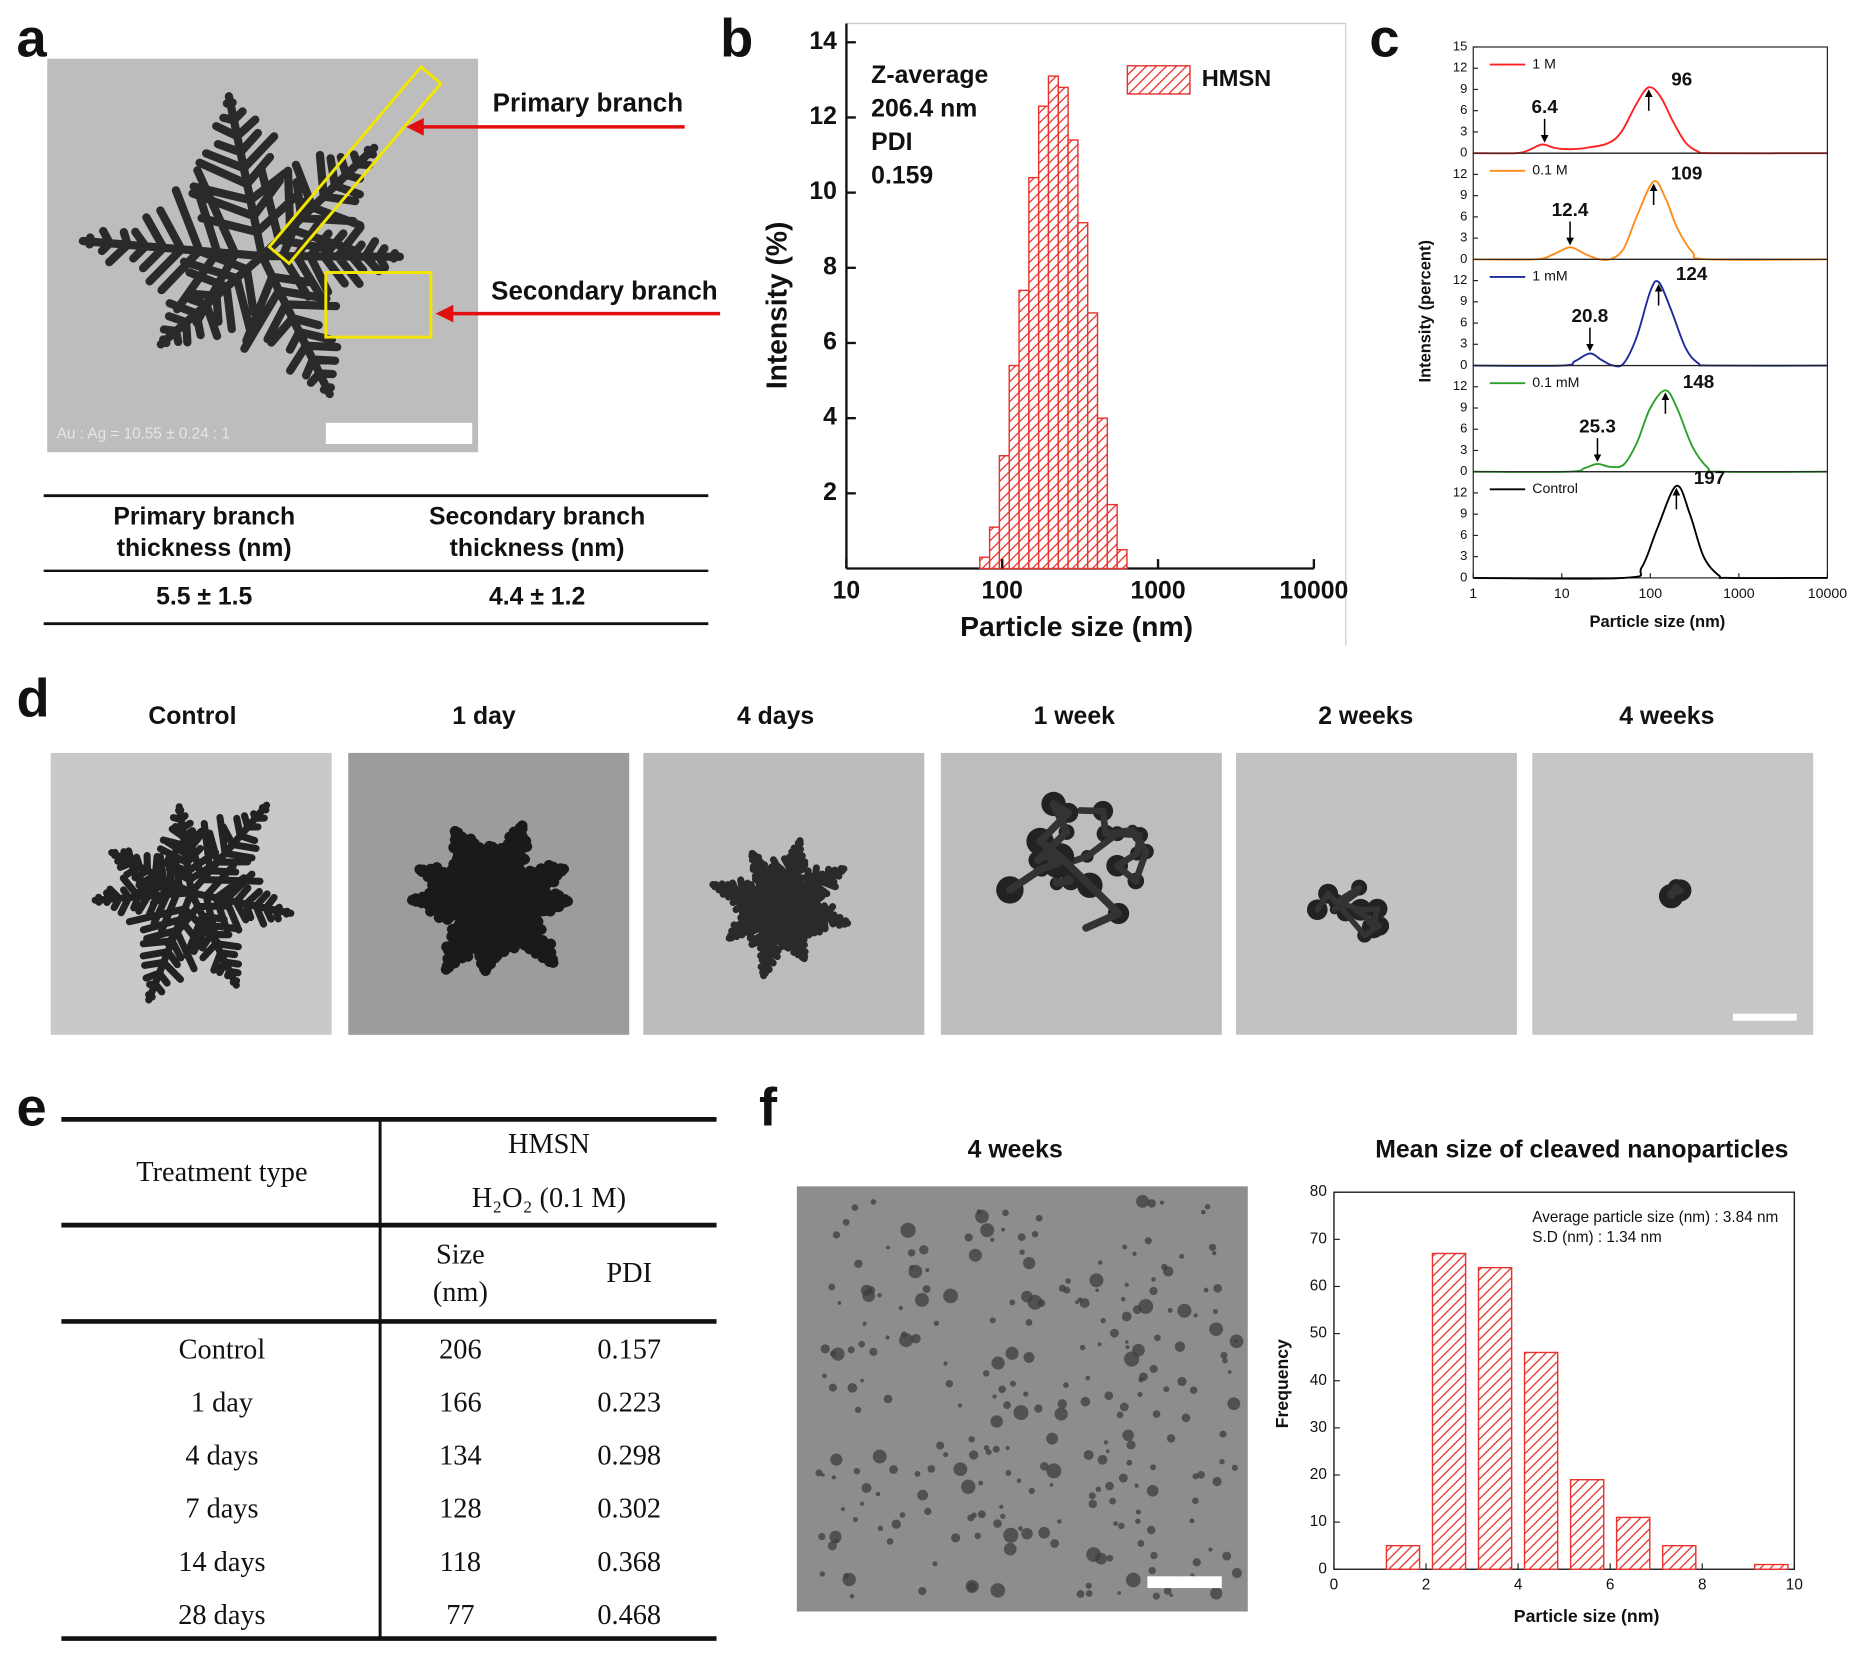 This screenshot has width=1851, height=1655. What do you see at coordinates (1365, 716) in the screenshot?
I see `image-label: 2 weeks` at bounding box center [1365, 716].